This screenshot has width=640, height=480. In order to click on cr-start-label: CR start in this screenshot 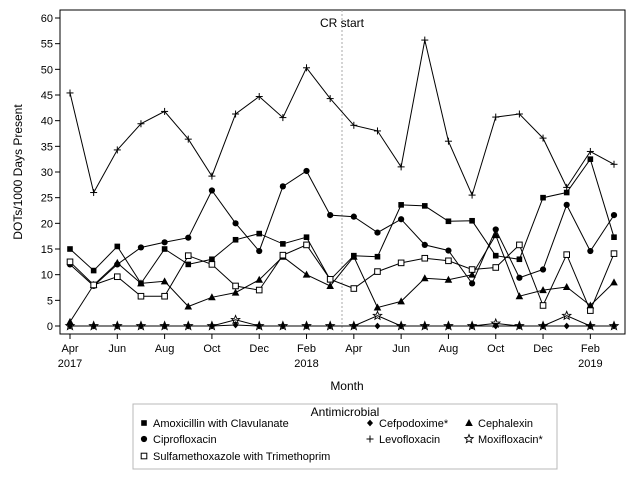, I will do `click(342, 23)`.